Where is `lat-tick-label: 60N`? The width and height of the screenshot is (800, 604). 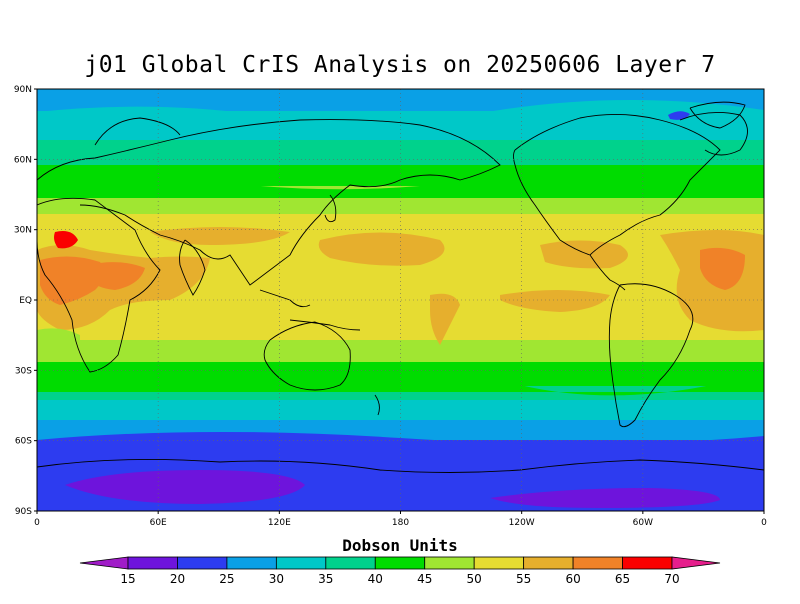 lat-tick-label: 60N is located at coordinates (23, 160).